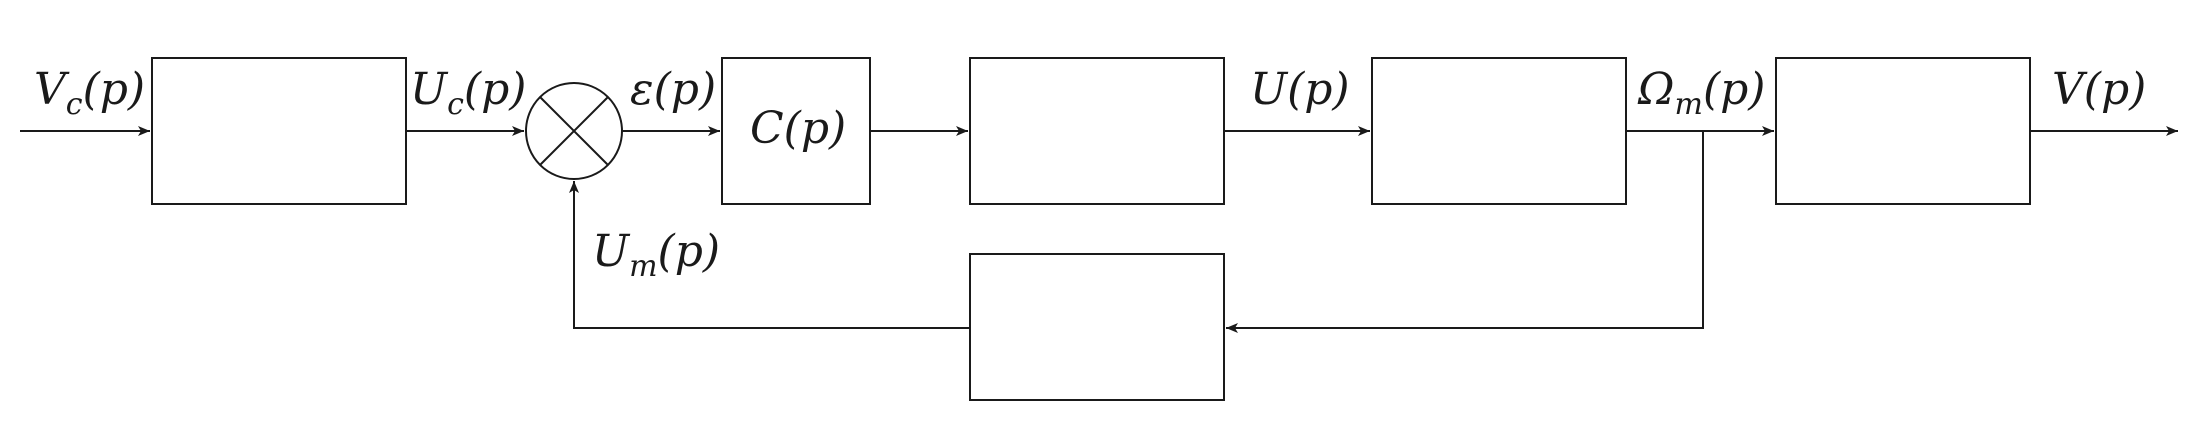  Describe the element at coordinates (2099, 89) in the screenshot. I see `label-v: V(p)` at that location.